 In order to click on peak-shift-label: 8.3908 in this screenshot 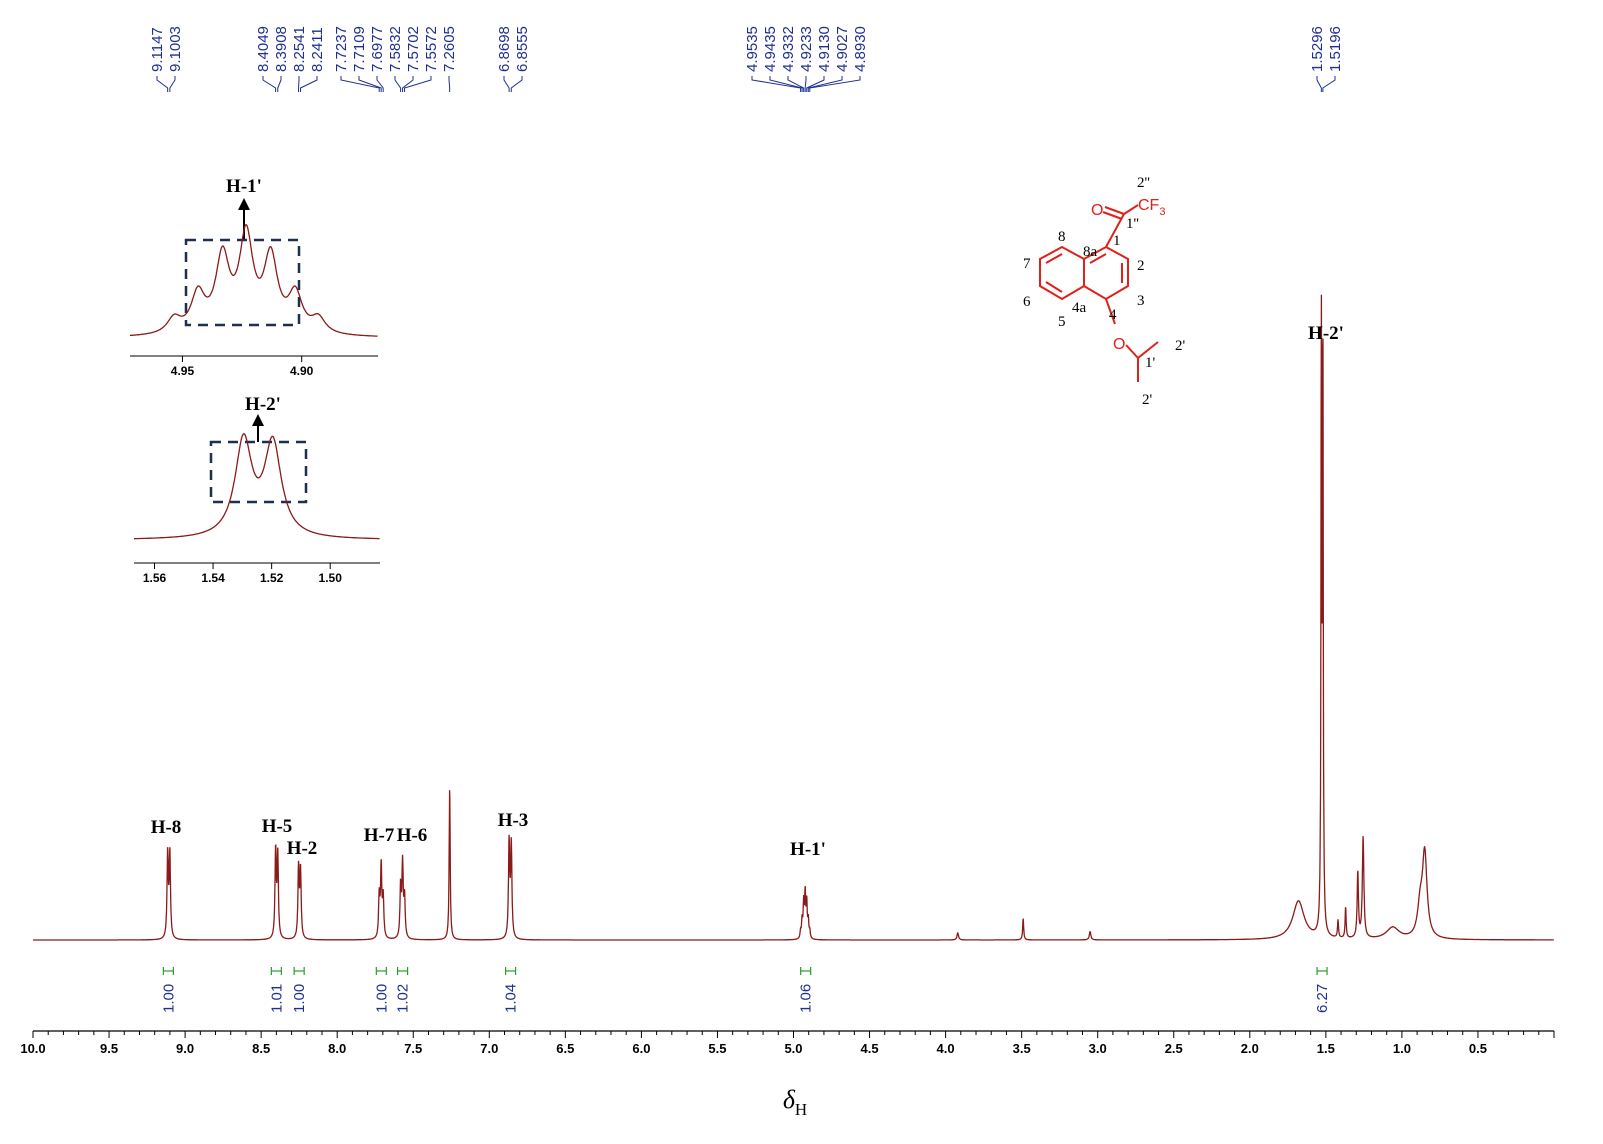, I will do `click(281, 49)`.